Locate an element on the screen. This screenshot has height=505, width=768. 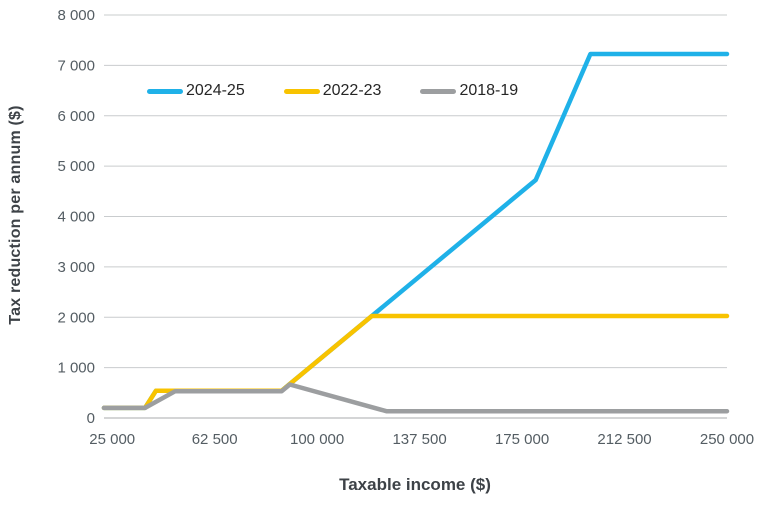
legend-label: 2022-23 is located at coordinates (352, 90).